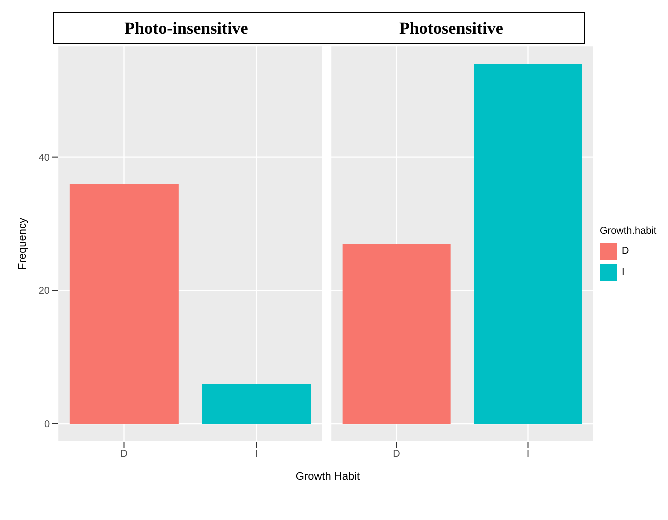 The height and width of the screenshot is (520, 668). I want to click on legend-label: D, so click(626, 251).